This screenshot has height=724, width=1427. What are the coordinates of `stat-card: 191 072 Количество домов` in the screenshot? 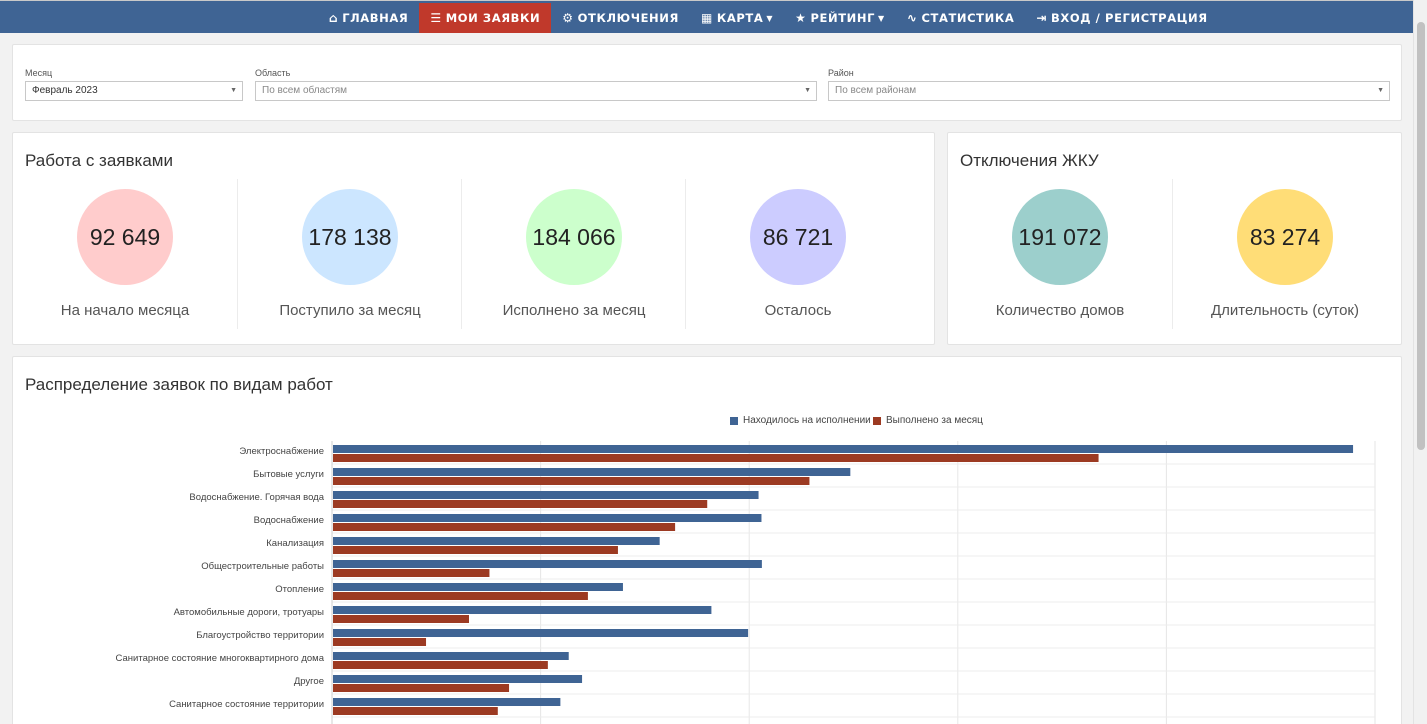 It's located at (1060, 254).